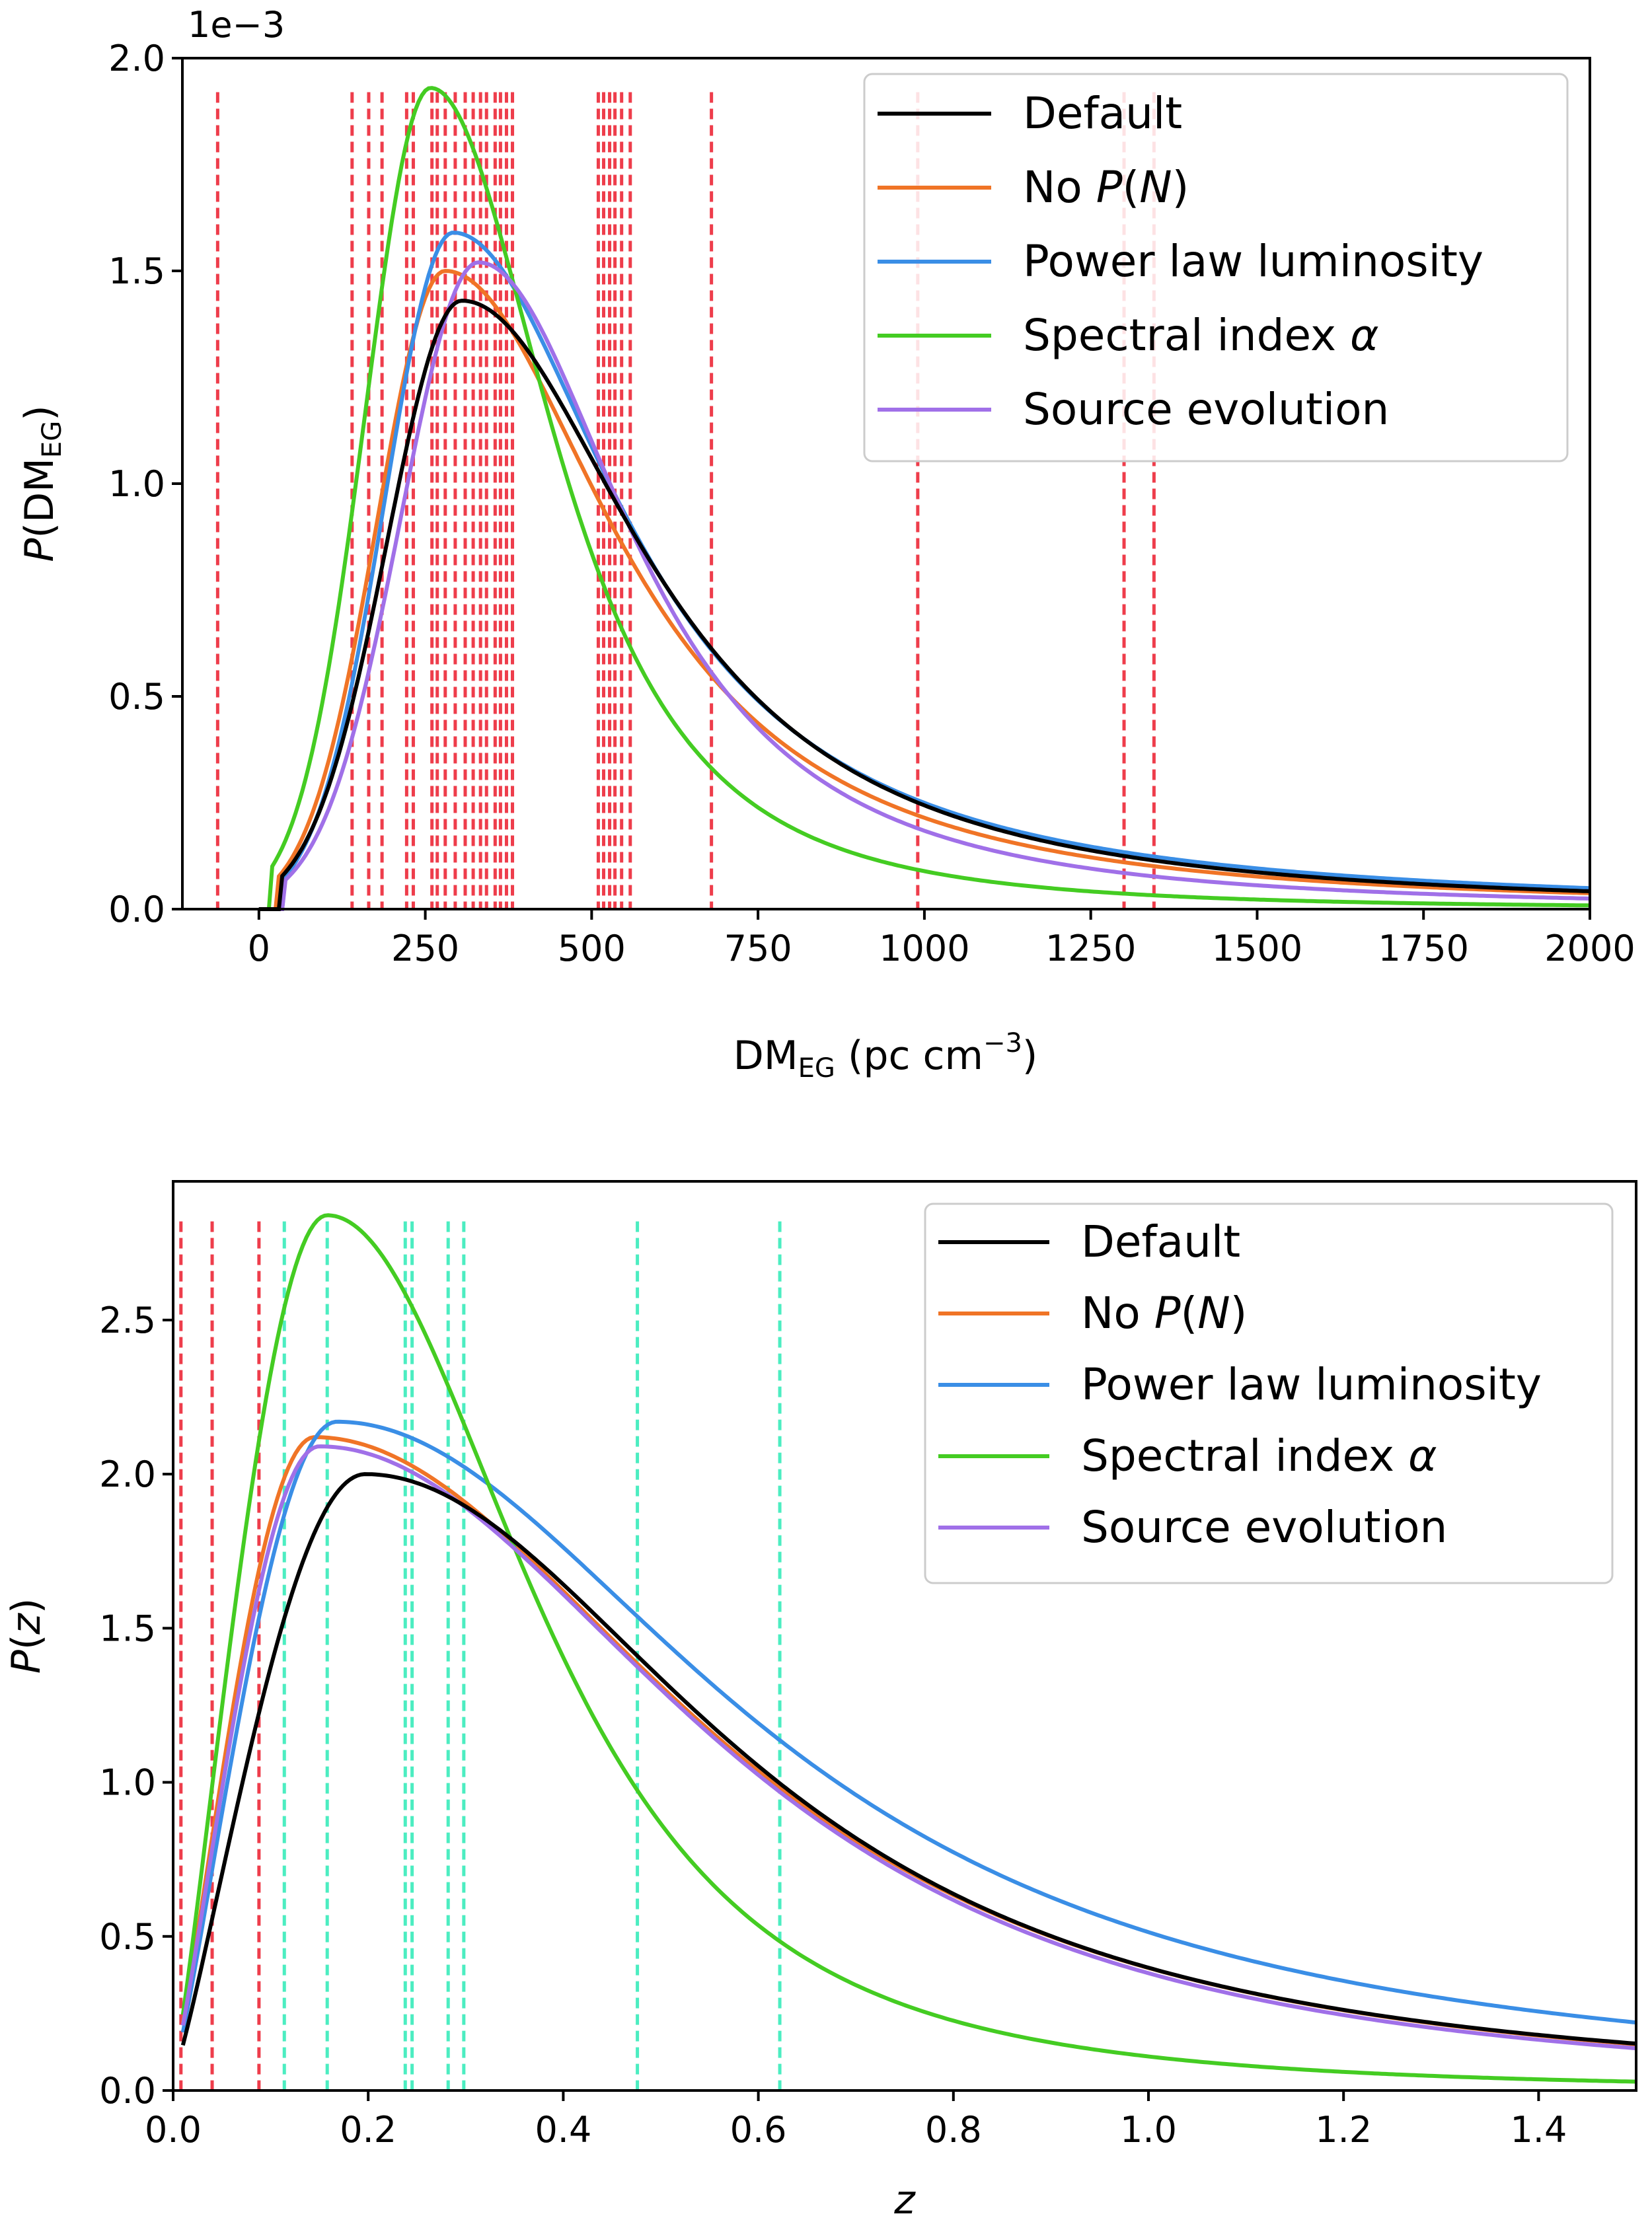  Describe the element at coordinates (1090, 948) in the screenshot. I see `x-tick-label: 1250` at that location.